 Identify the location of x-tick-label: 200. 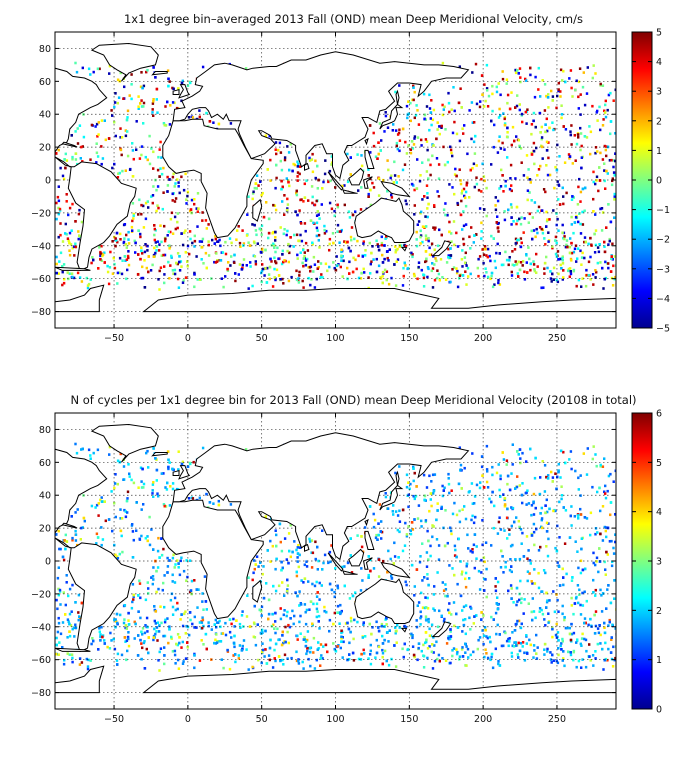
(483, 719).